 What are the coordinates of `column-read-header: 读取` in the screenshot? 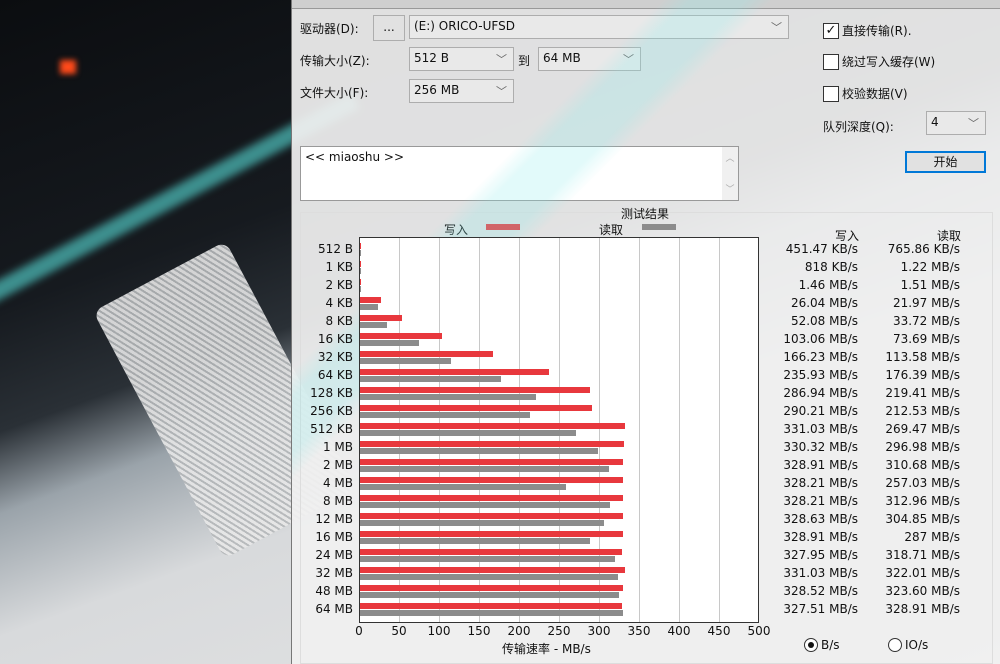 It's located at (949, 236).